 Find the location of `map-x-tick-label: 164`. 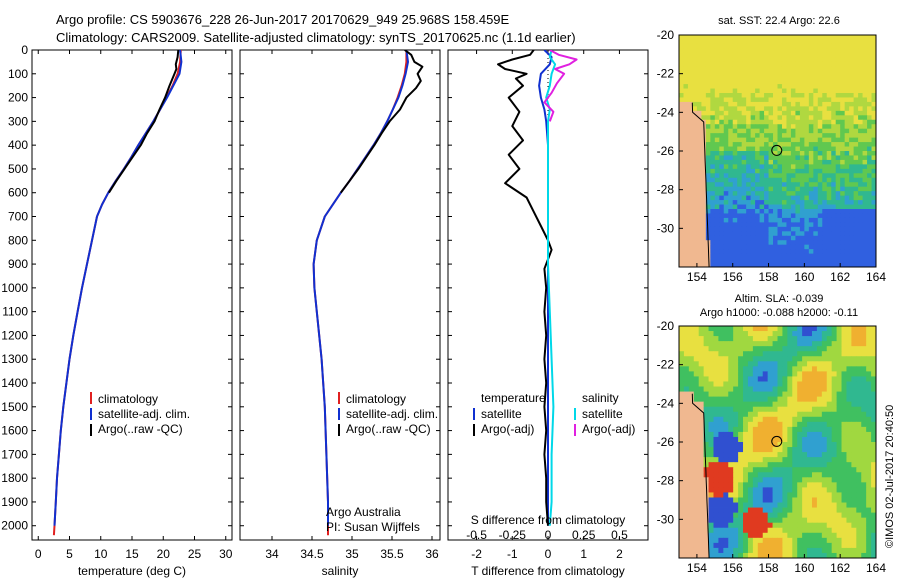

map-x-tick-label: 164 is located at coordinates (876, 277).